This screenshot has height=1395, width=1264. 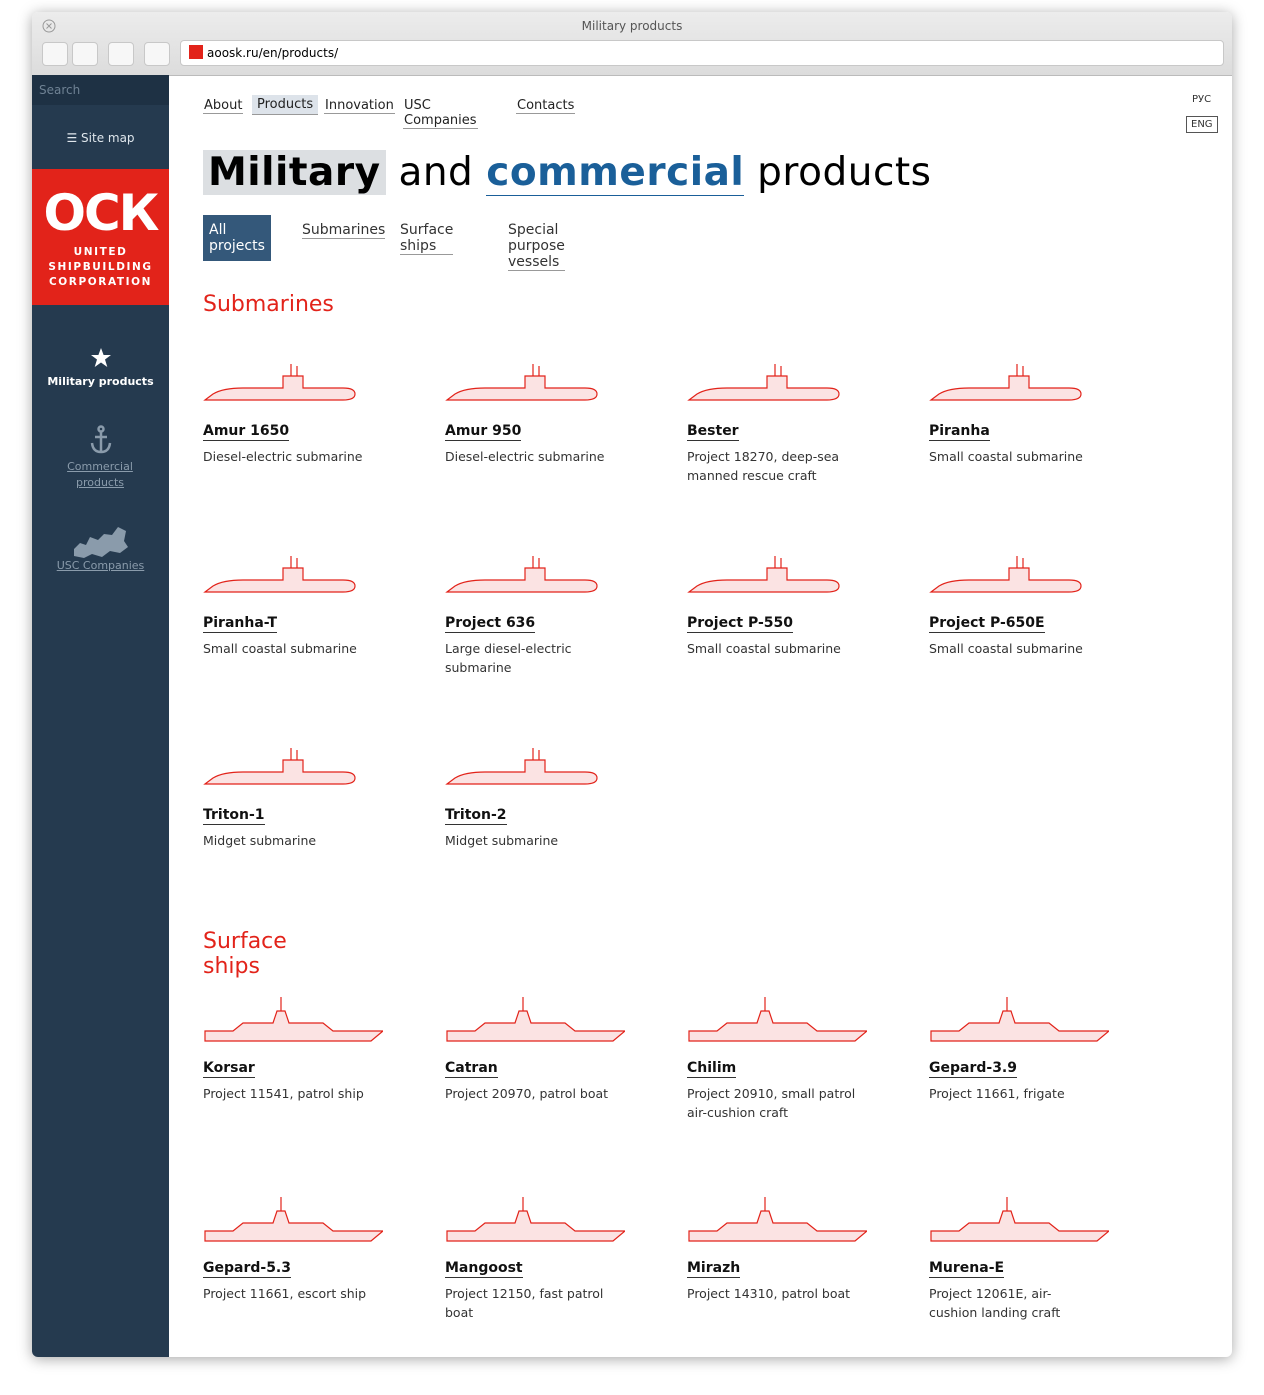 I want to click on product-name: Project P-650E, so click(x=987, y=624).